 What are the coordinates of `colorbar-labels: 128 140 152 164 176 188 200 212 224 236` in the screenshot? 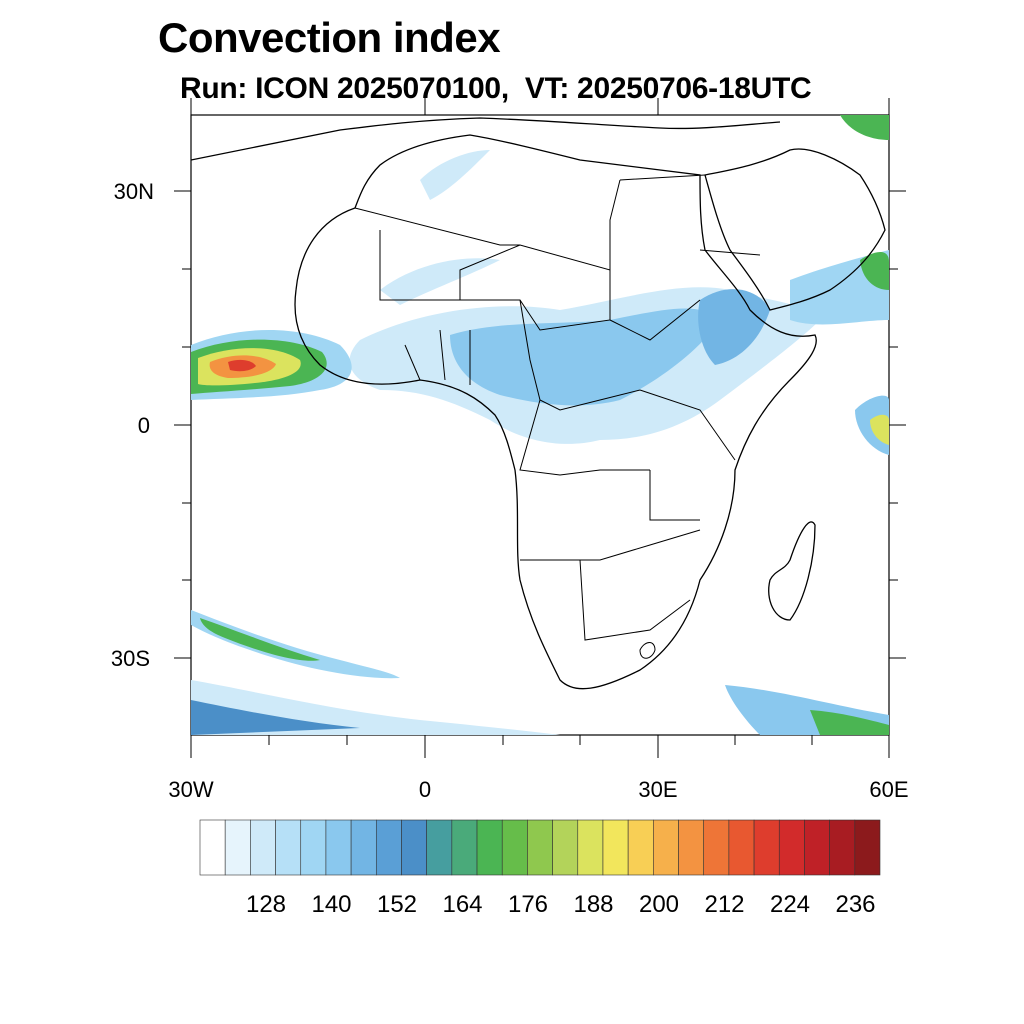 It's located at (561, 904).